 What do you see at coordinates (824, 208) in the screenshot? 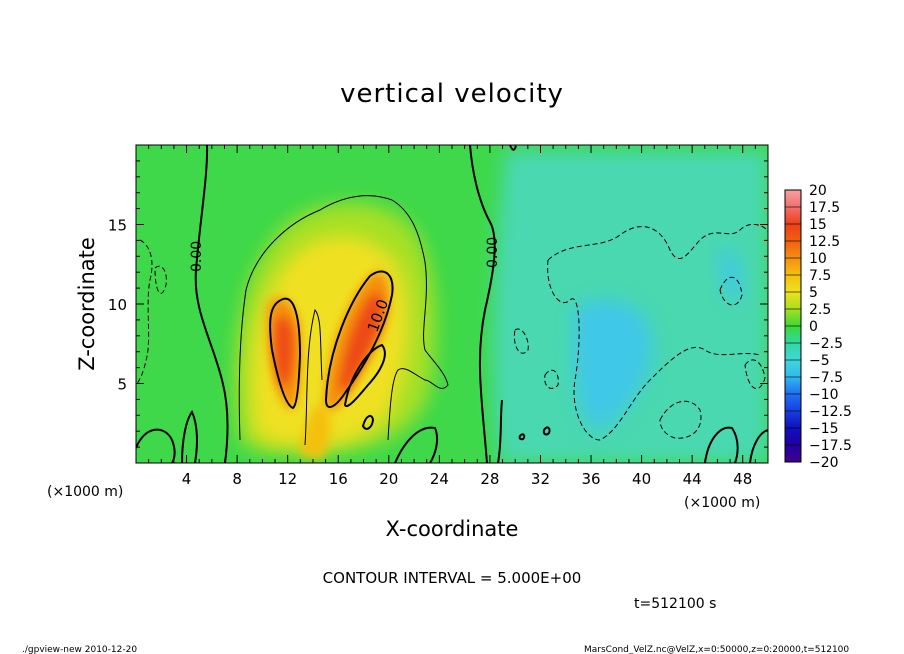
I see `colorbar-label: 17.5` at bounding box center [824, 208].